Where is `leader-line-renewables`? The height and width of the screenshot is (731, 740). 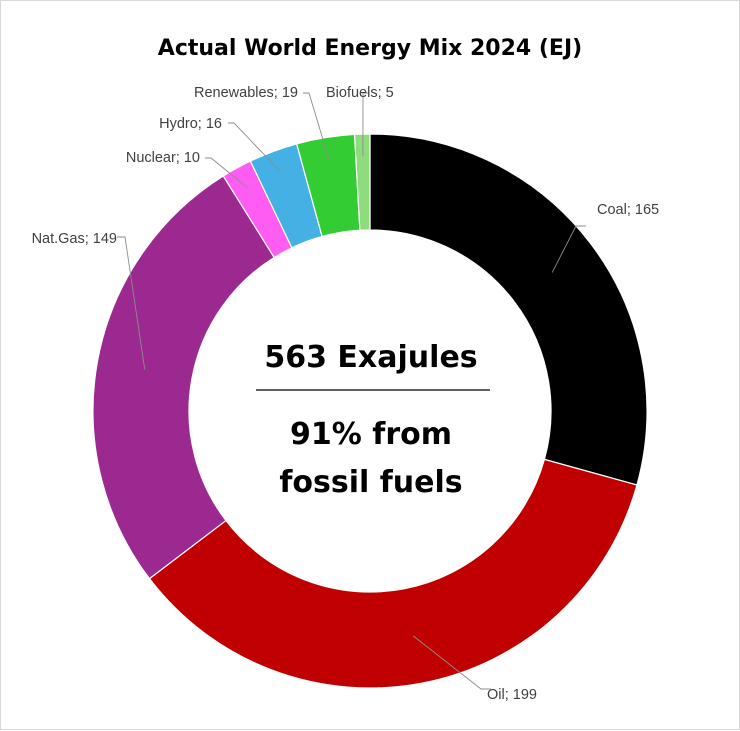 leader-line-renewables is located at coordinates (316, 126).